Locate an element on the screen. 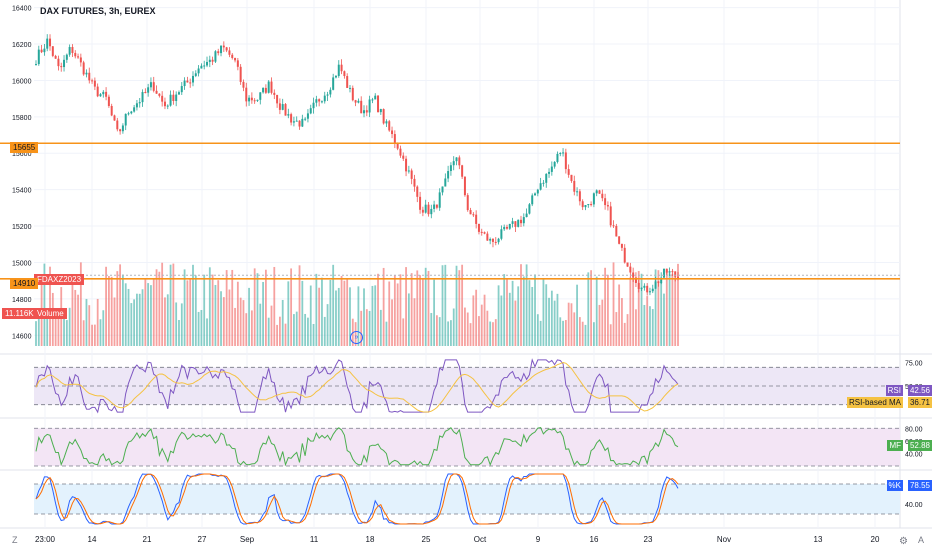  replay-icon: » is located at coordinates (356, 337).